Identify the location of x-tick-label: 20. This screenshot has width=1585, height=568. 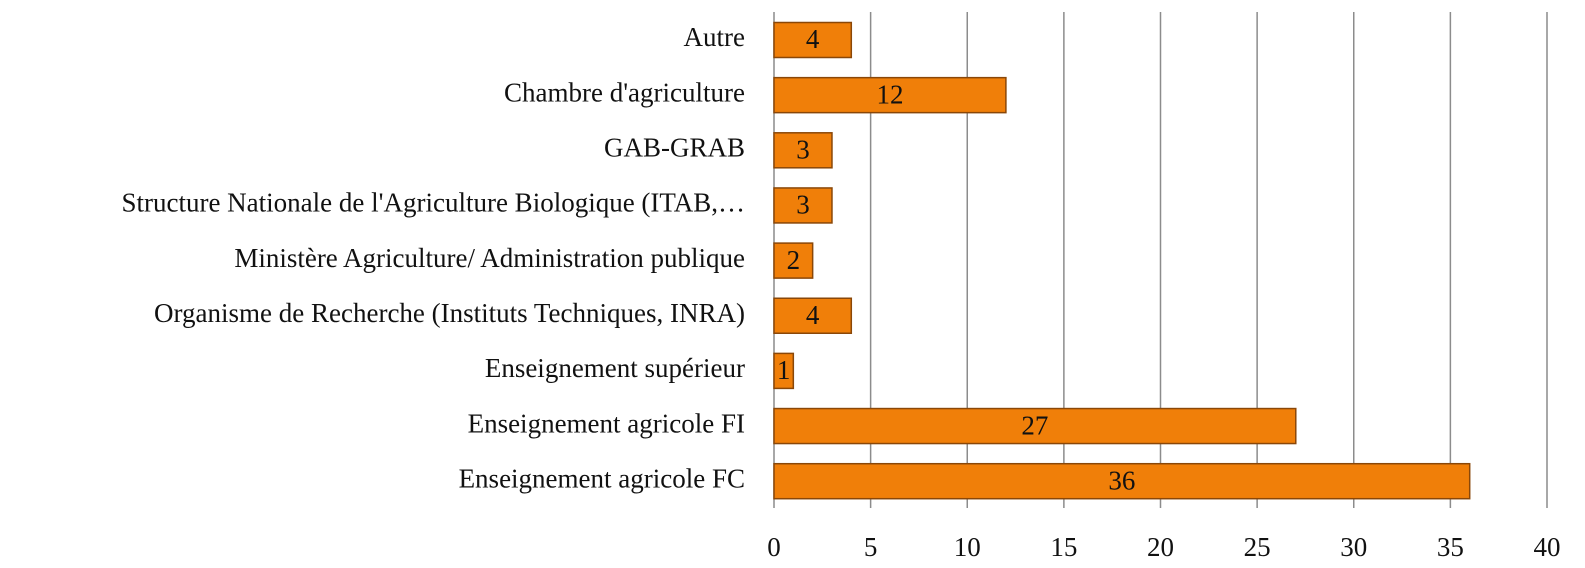
(1160, 547).